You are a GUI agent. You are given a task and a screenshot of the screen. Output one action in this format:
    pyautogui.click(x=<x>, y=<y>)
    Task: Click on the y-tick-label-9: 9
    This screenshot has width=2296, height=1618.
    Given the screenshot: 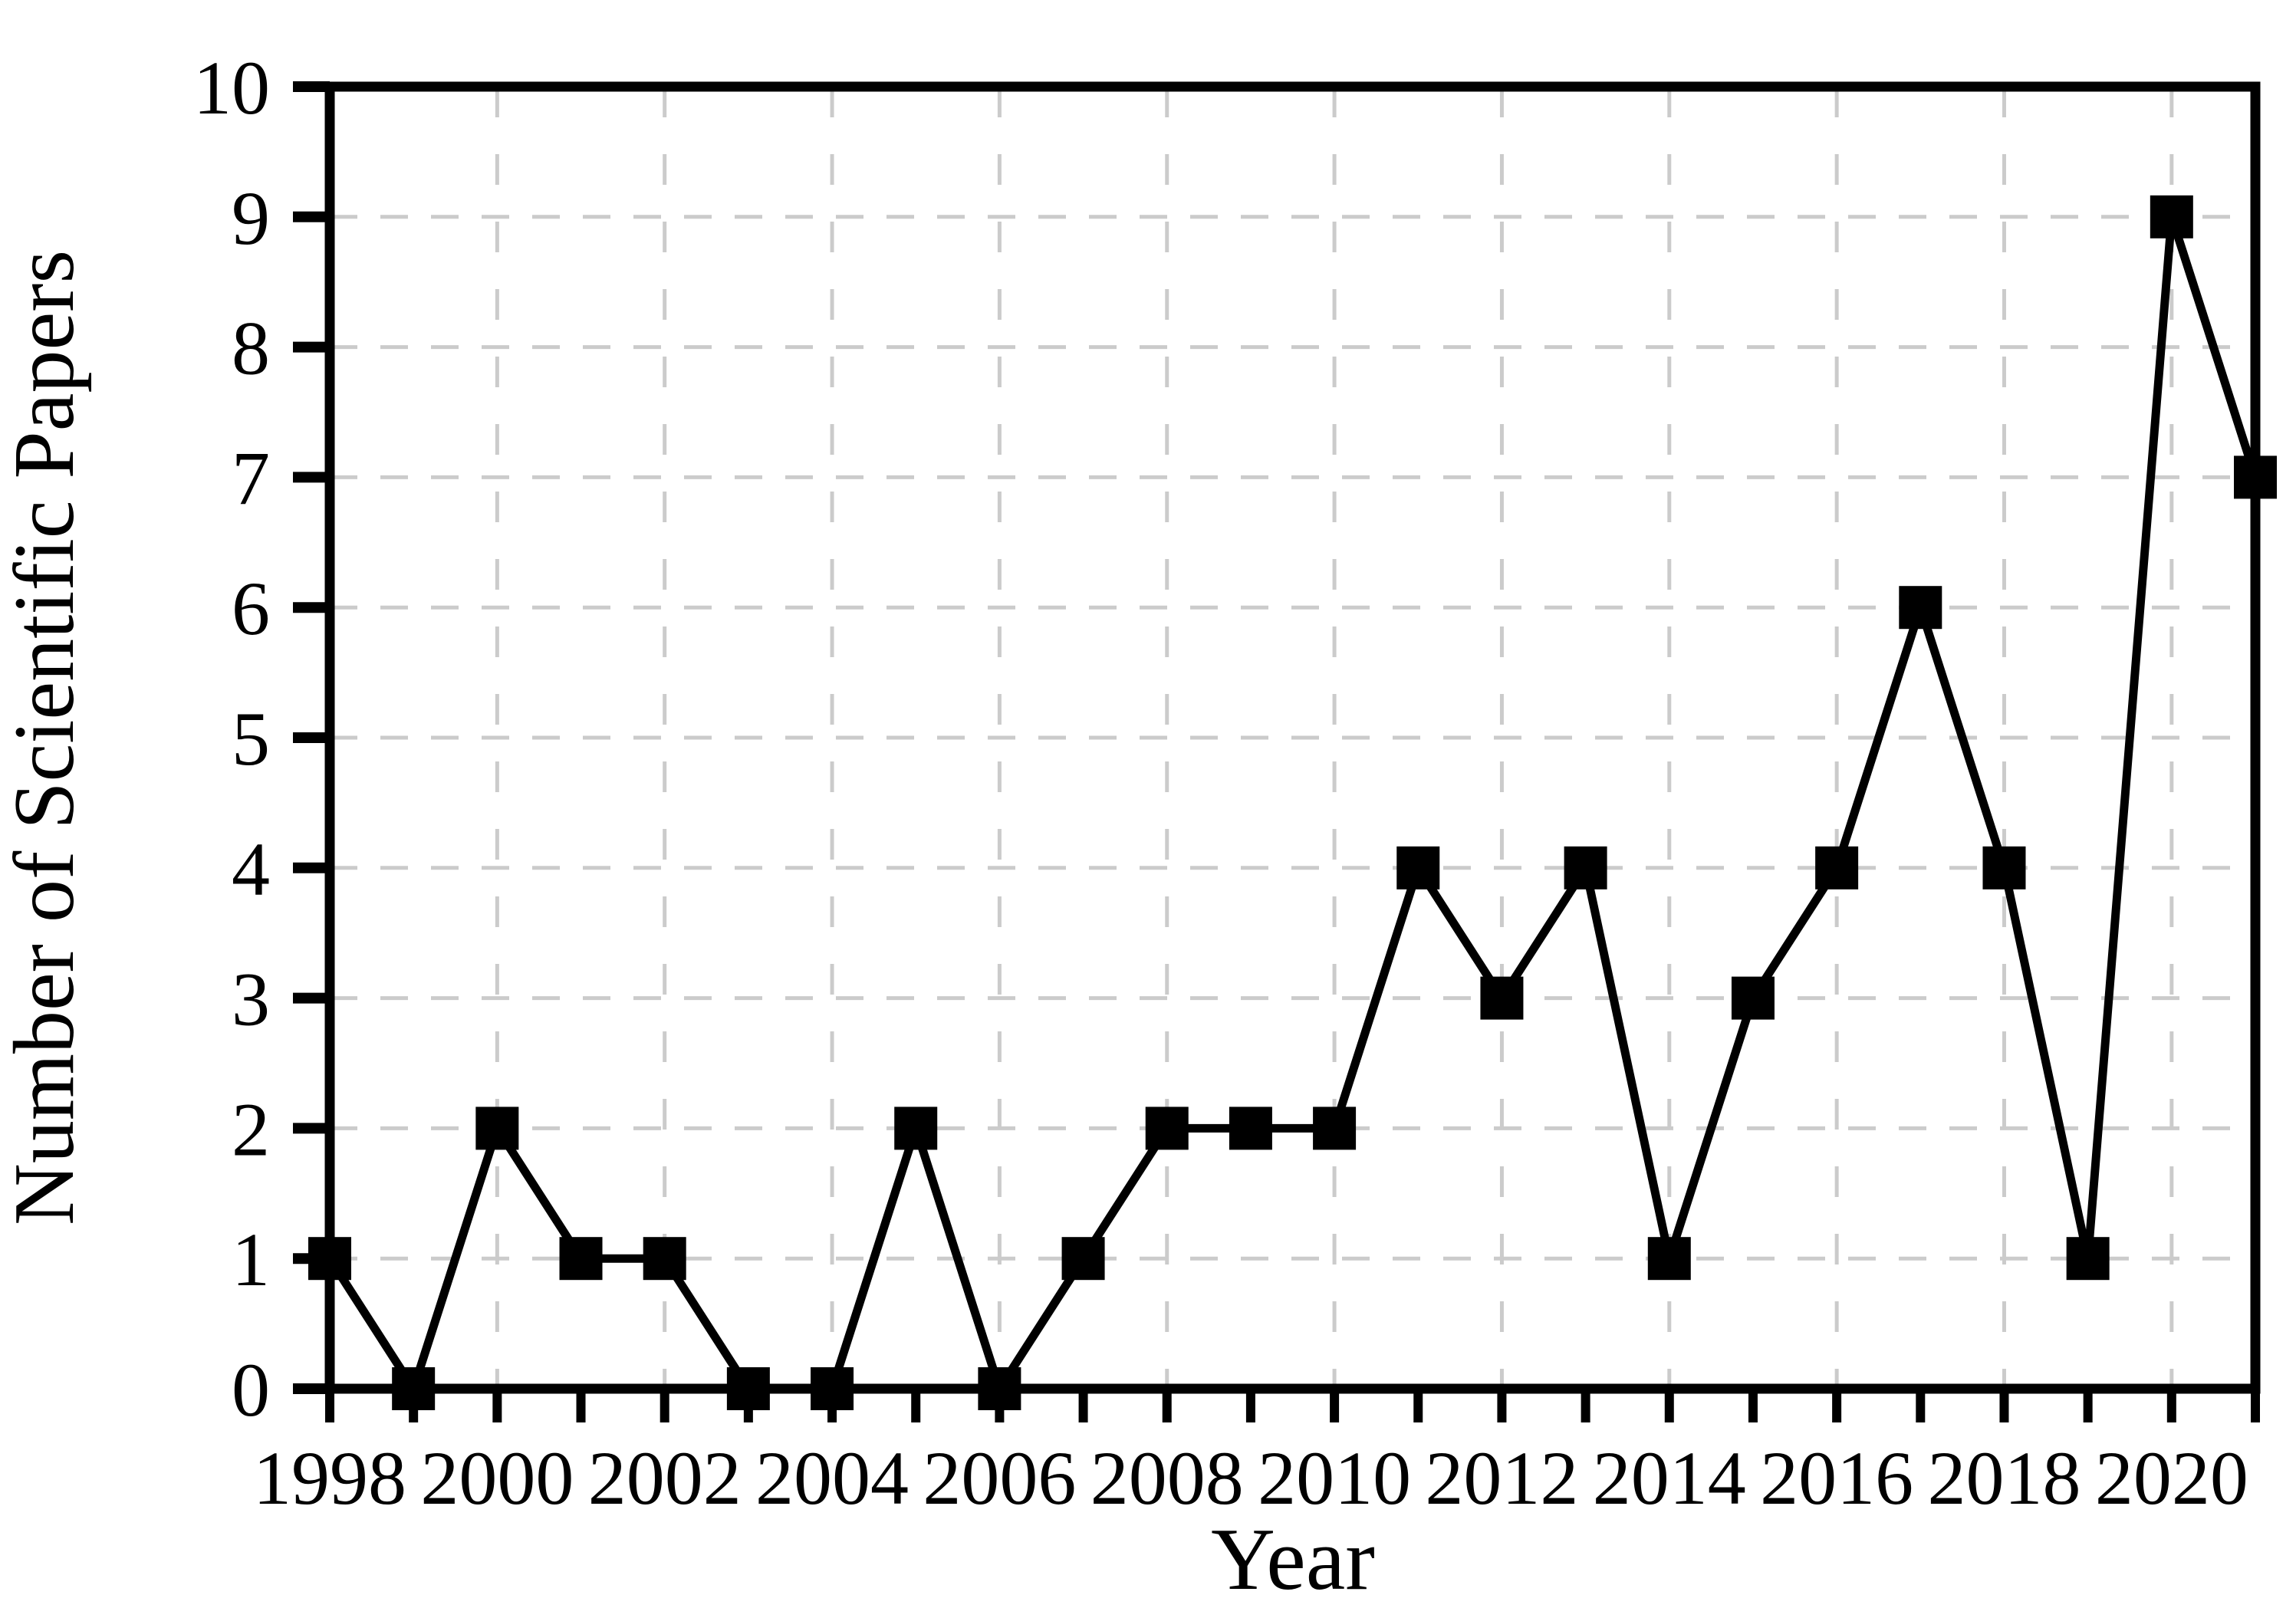 What is the action you would take?
    pyautogui.click(x=251, y=219)
    